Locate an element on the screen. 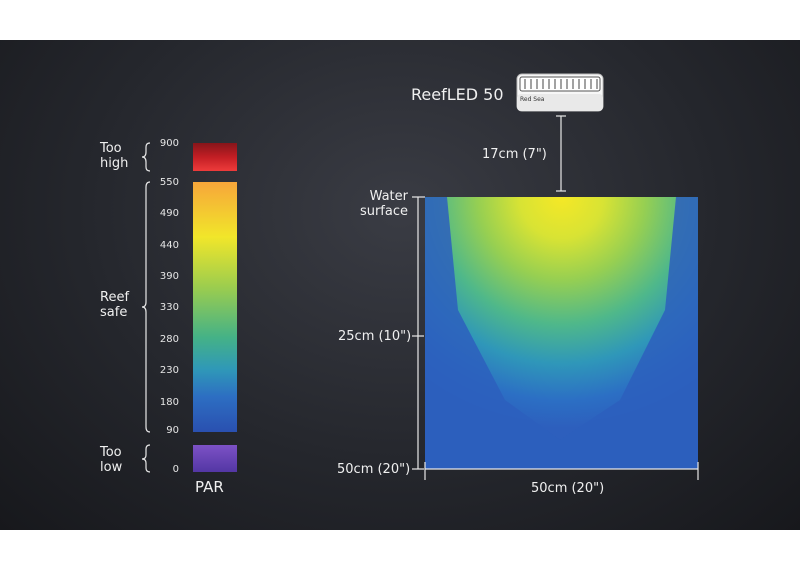 This screenshot has height=573, width=800. tick-330: 330 is located at coordinates (169, 307).